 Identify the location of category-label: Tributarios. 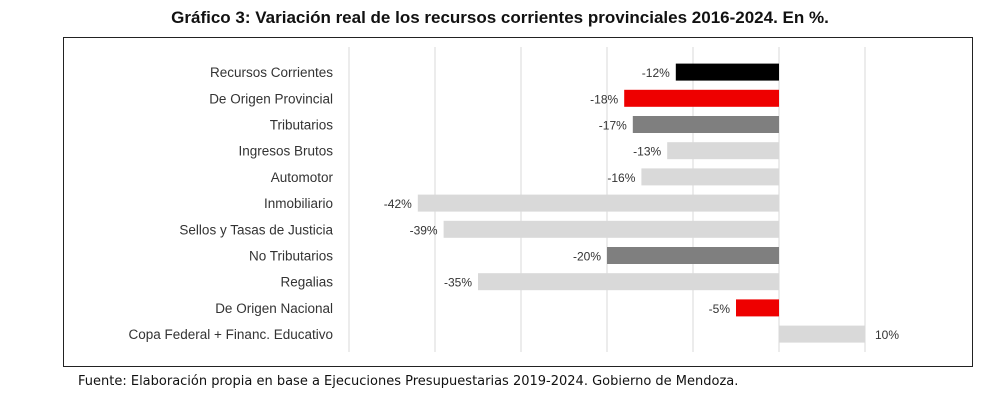
(302, 125).